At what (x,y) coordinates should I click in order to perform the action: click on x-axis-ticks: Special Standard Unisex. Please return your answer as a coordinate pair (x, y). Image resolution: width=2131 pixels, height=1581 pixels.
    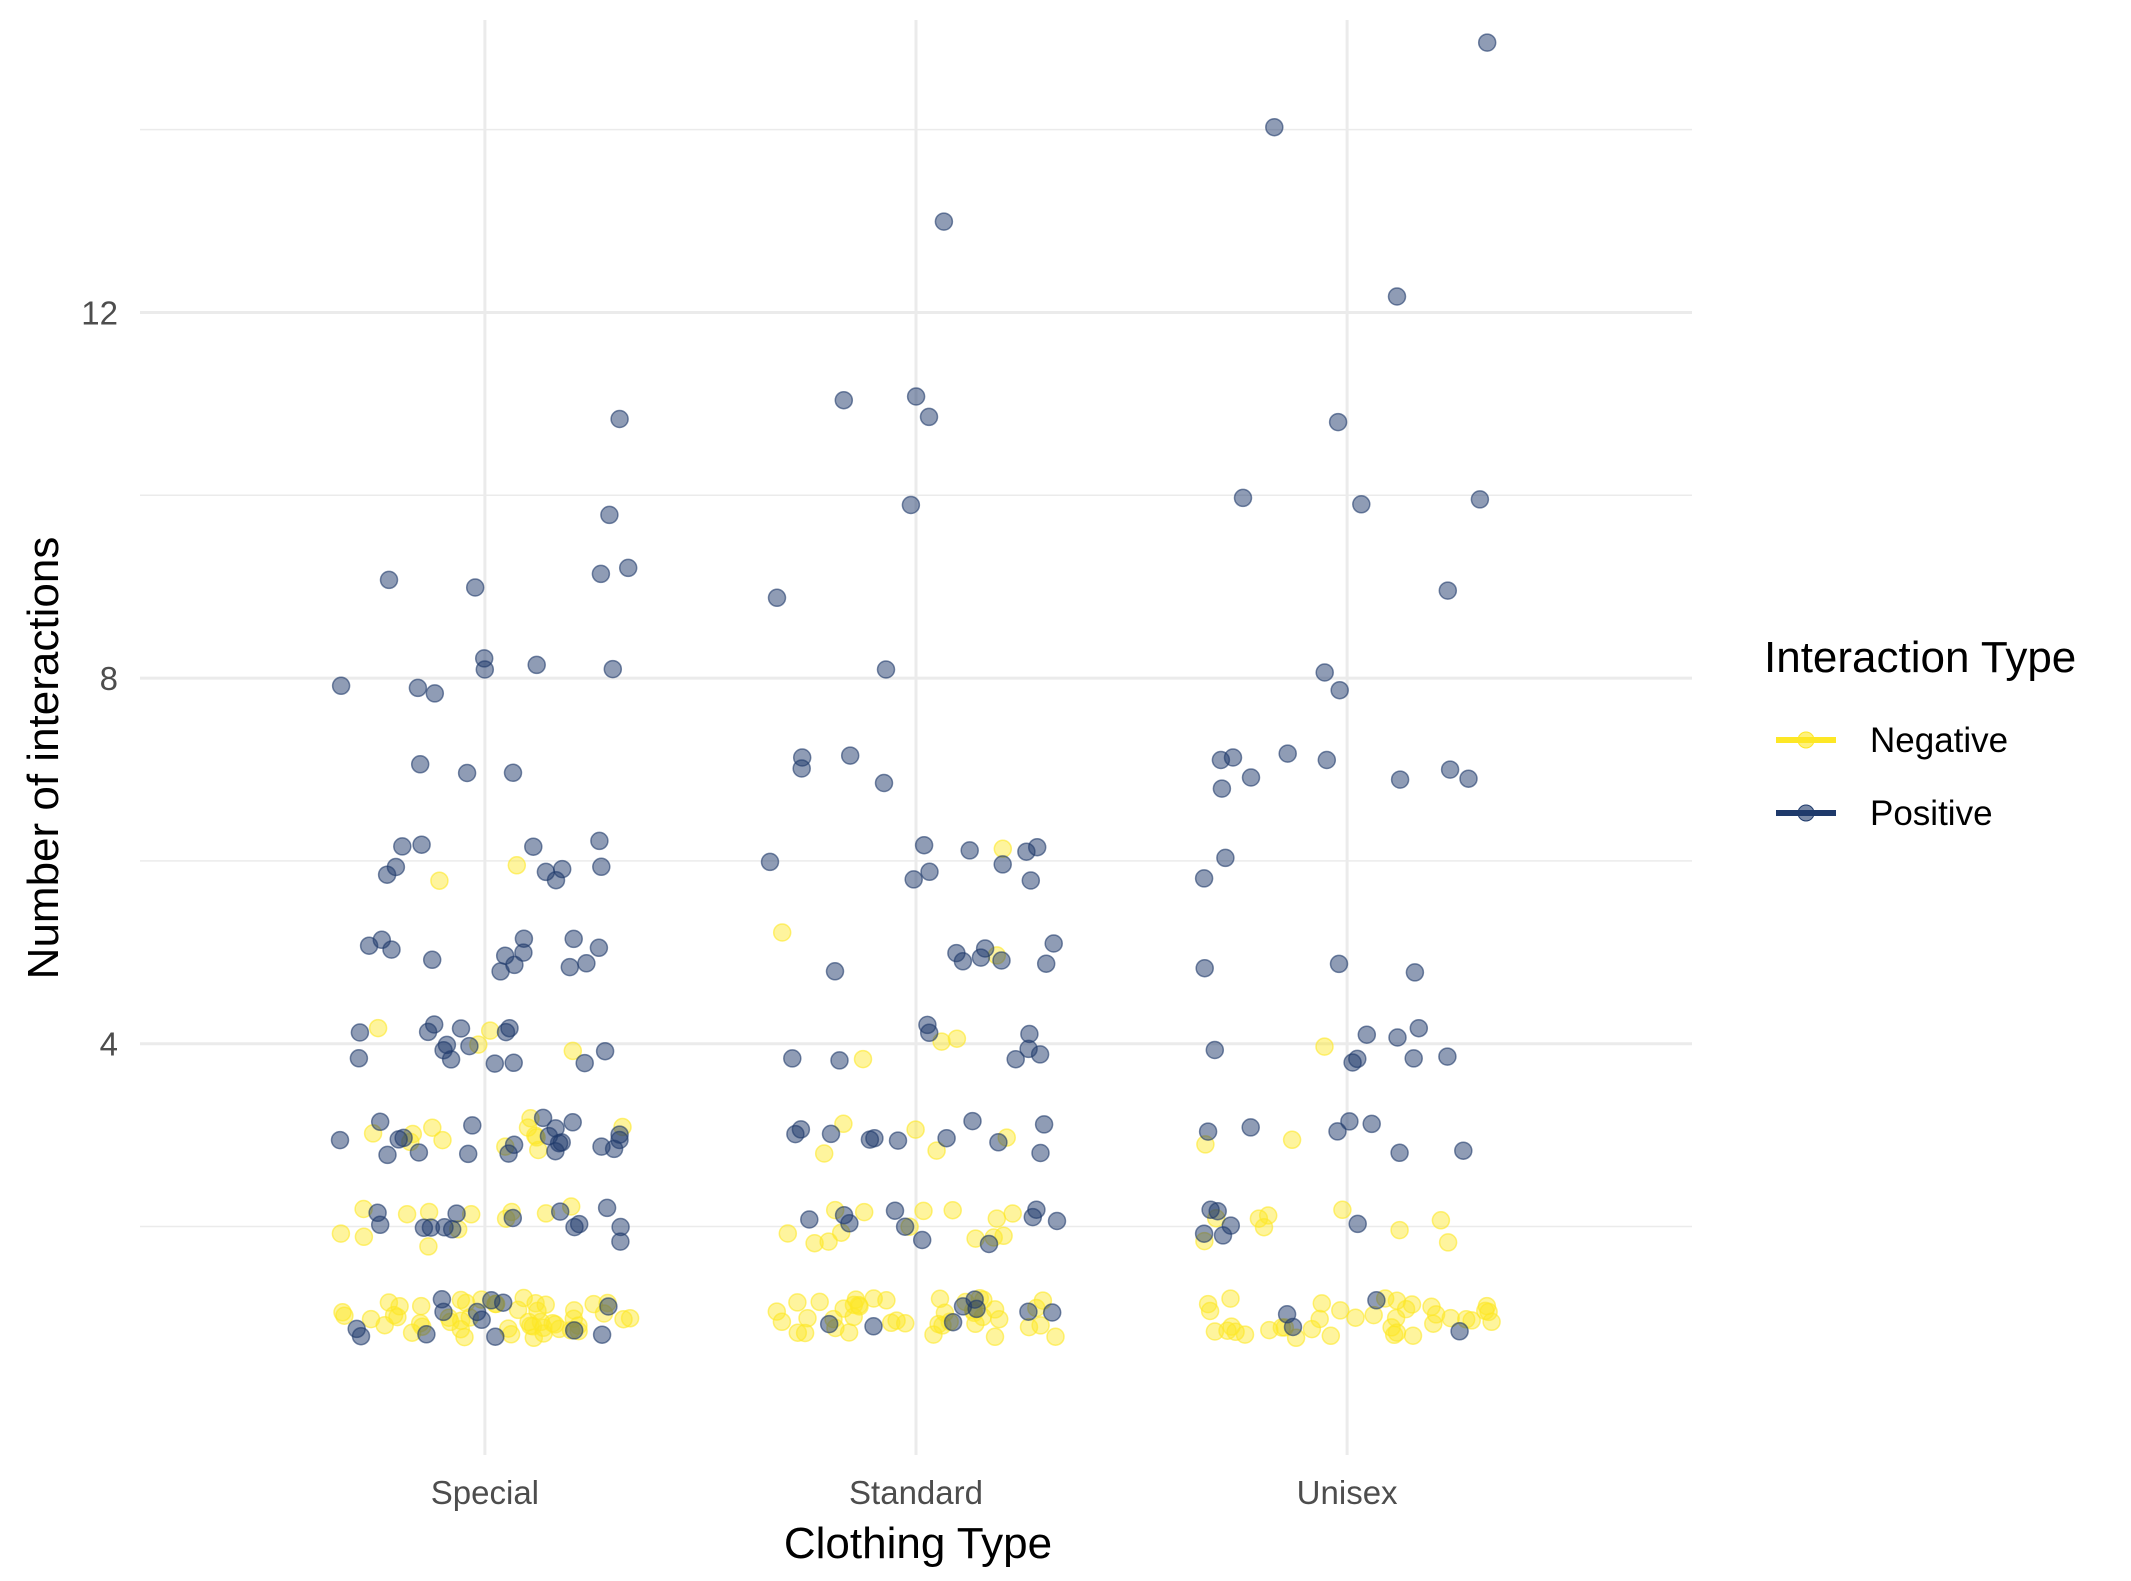
    Looking at the image, I should click on (914, 1492).